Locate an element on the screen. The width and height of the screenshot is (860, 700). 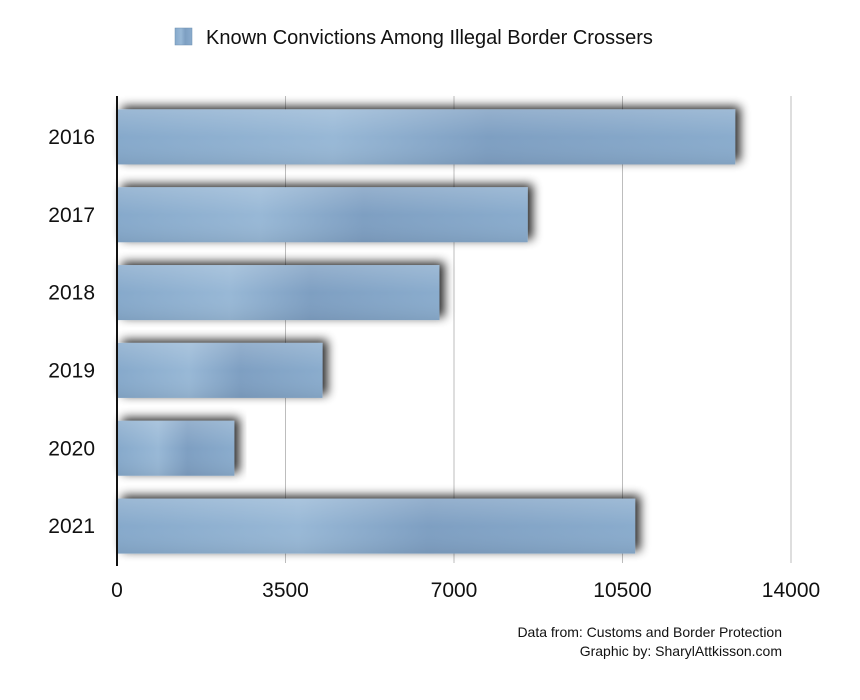
legend-swatch is located at coordinates (183, 36).